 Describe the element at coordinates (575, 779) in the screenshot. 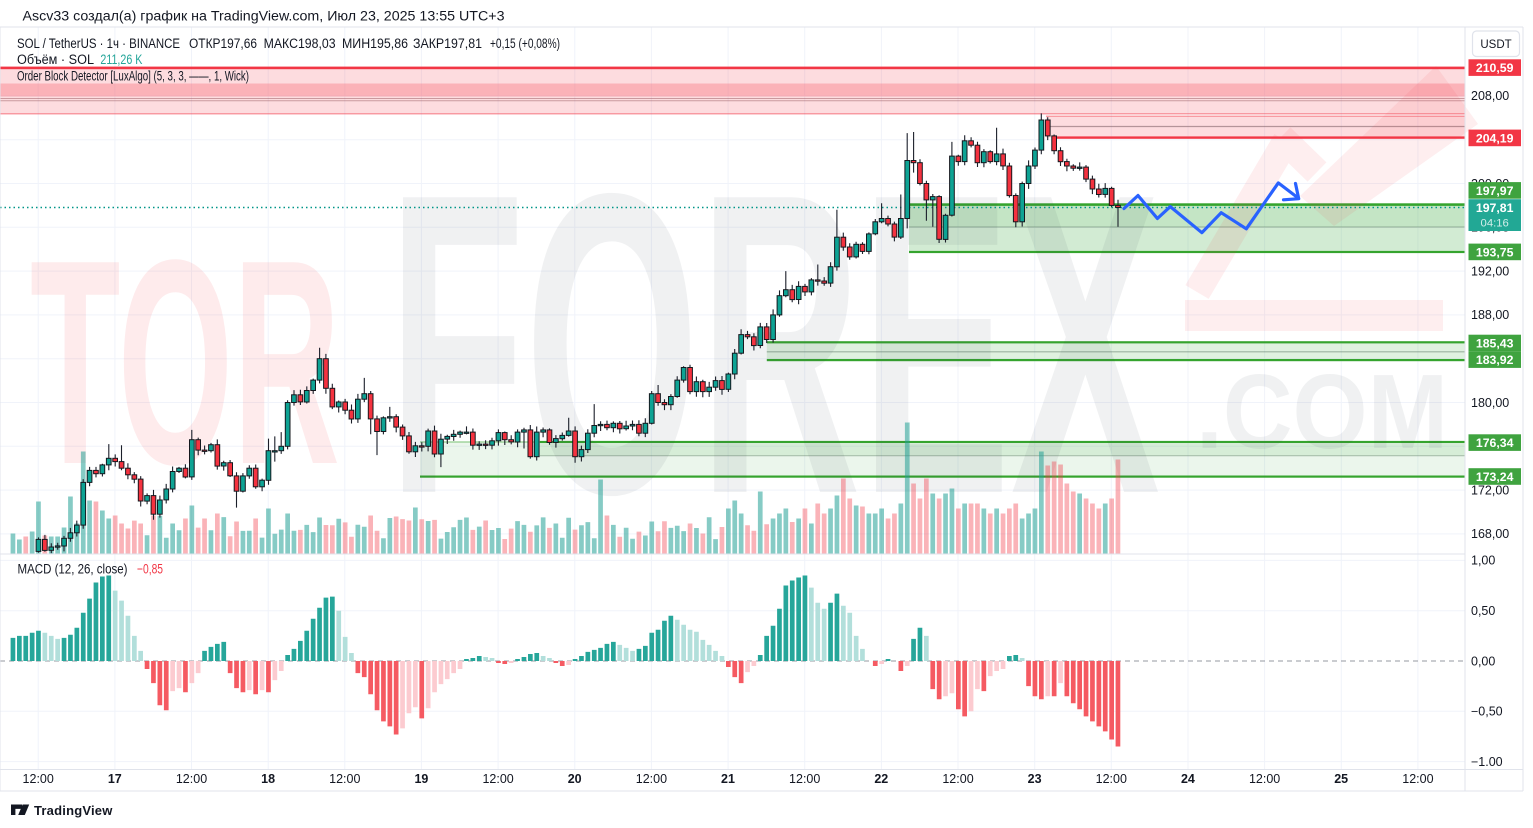

I see `svg-text: 20` at that location.